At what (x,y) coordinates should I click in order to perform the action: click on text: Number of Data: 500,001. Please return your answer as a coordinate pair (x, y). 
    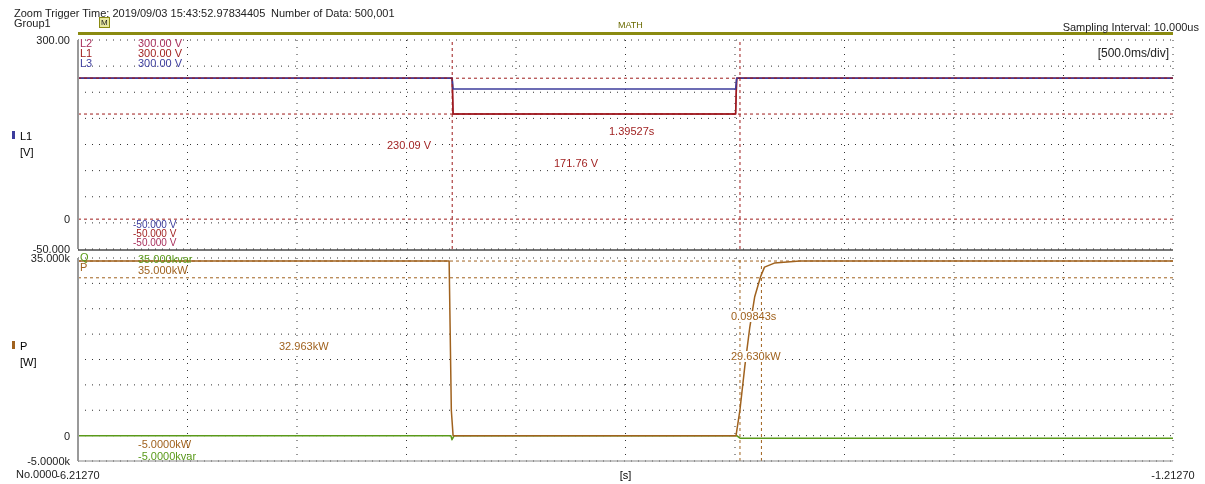
    Looking at the image, I should click on (333, 13).